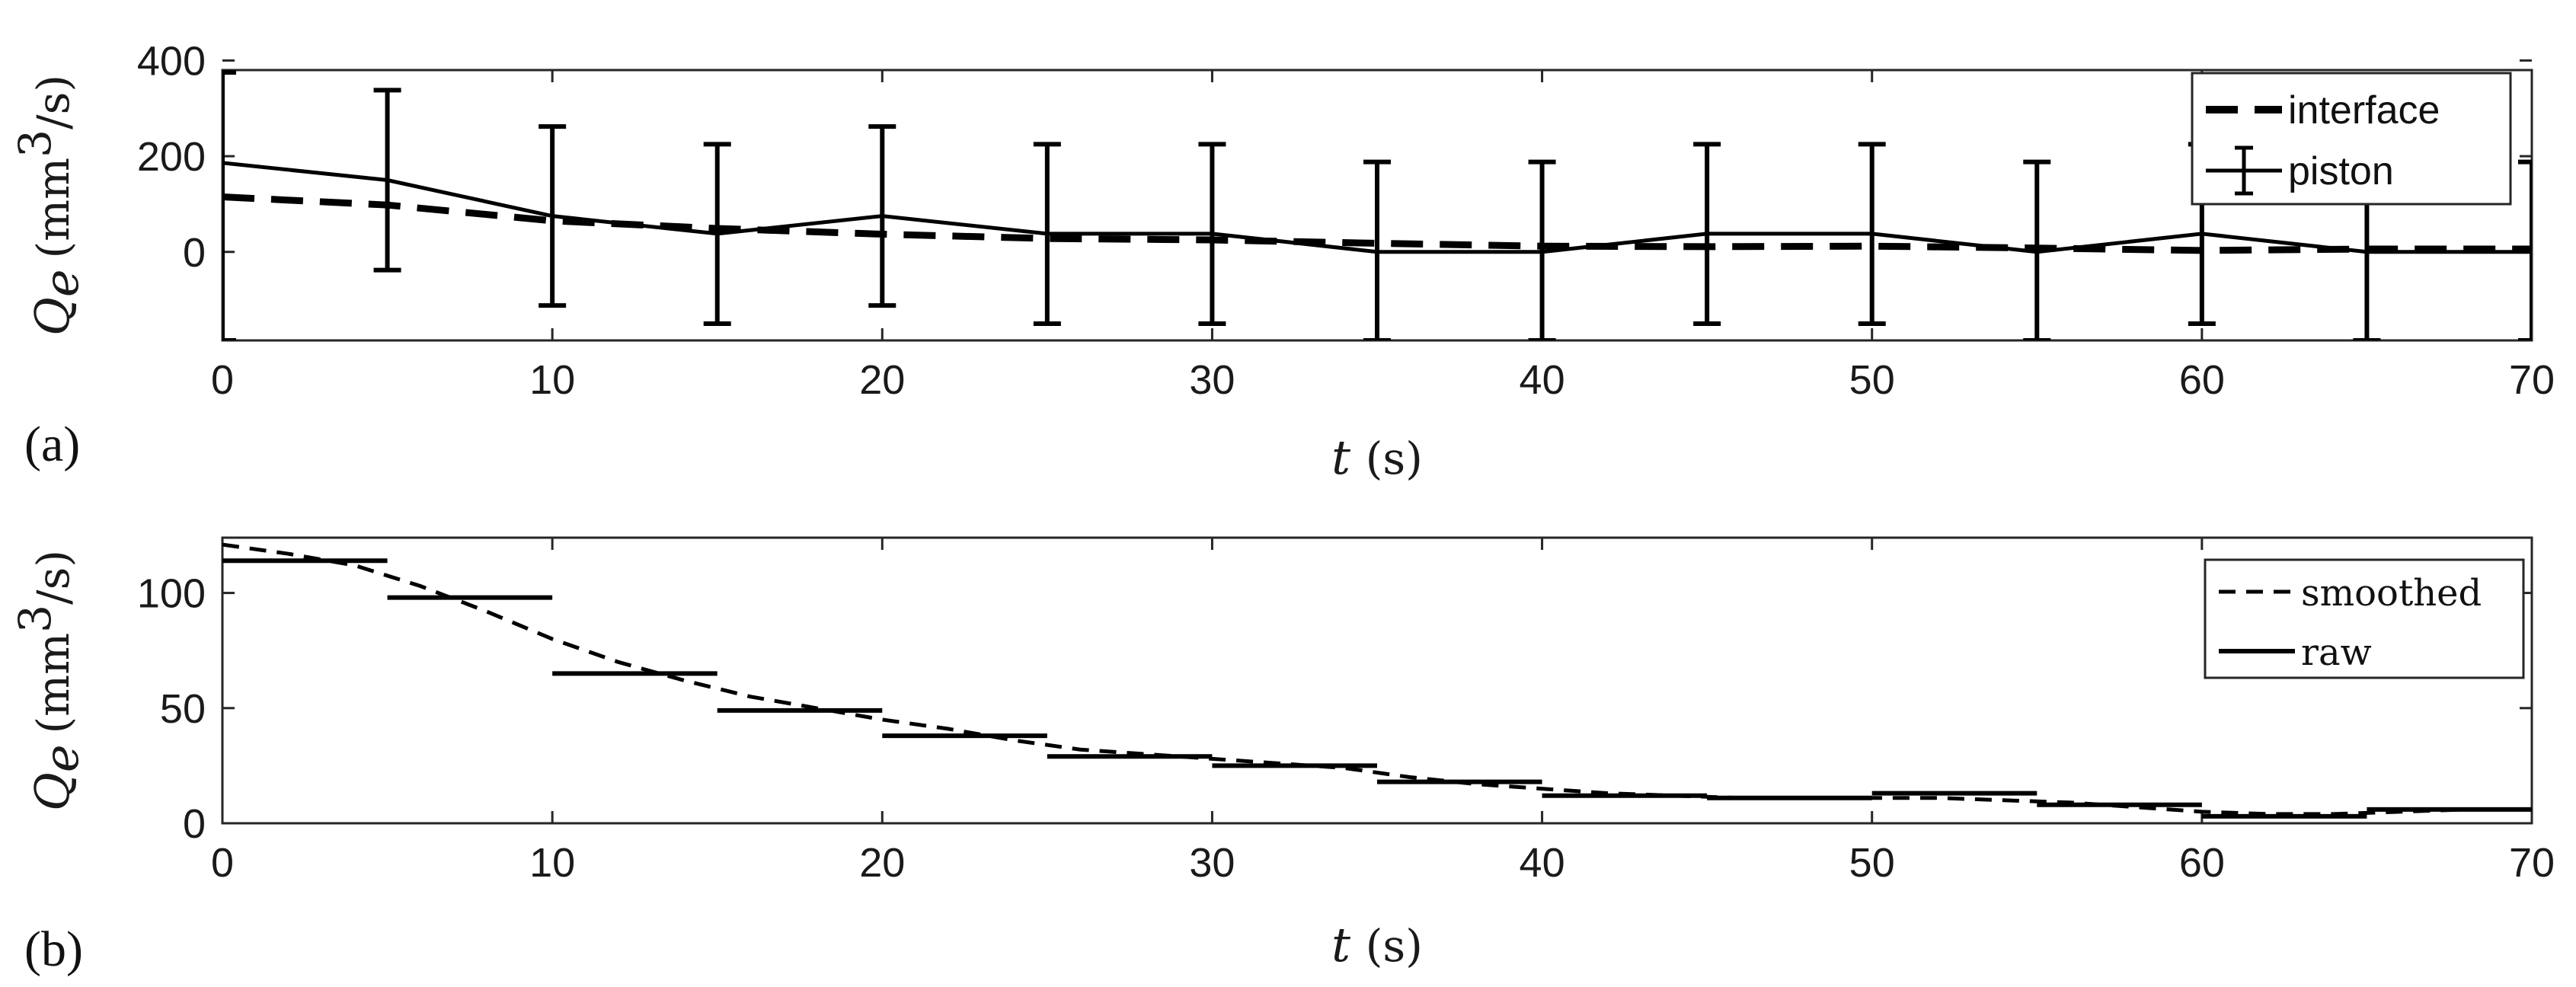  What do you see at coordinates (52, 444) in the screenshot?
I see `panel-label: (a)` at bounding box center [52, 444].